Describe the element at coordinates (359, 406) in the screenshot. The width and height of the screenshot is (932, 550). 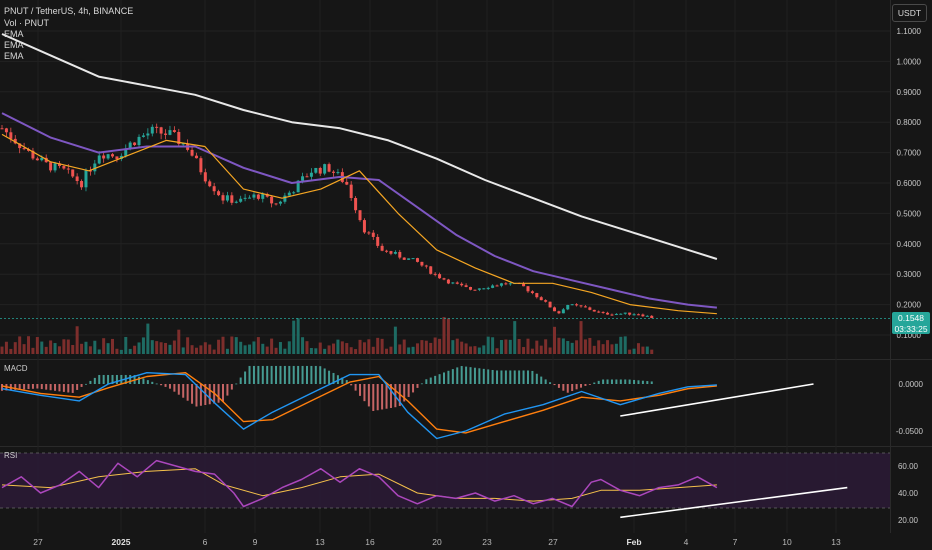
I see `macd-line` at that location.